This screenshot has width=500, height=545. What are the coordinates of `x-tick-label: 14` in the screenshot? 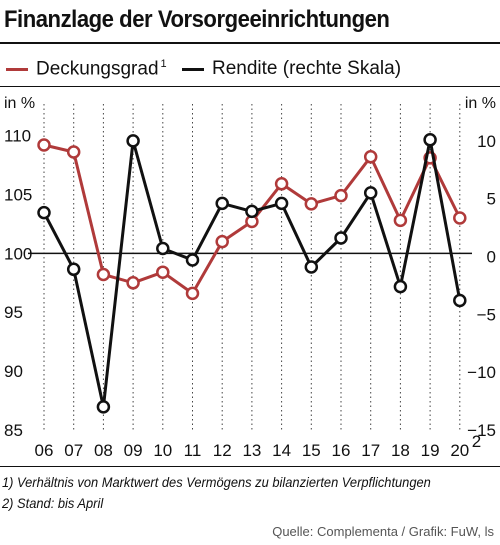 It's located at (281, 450).